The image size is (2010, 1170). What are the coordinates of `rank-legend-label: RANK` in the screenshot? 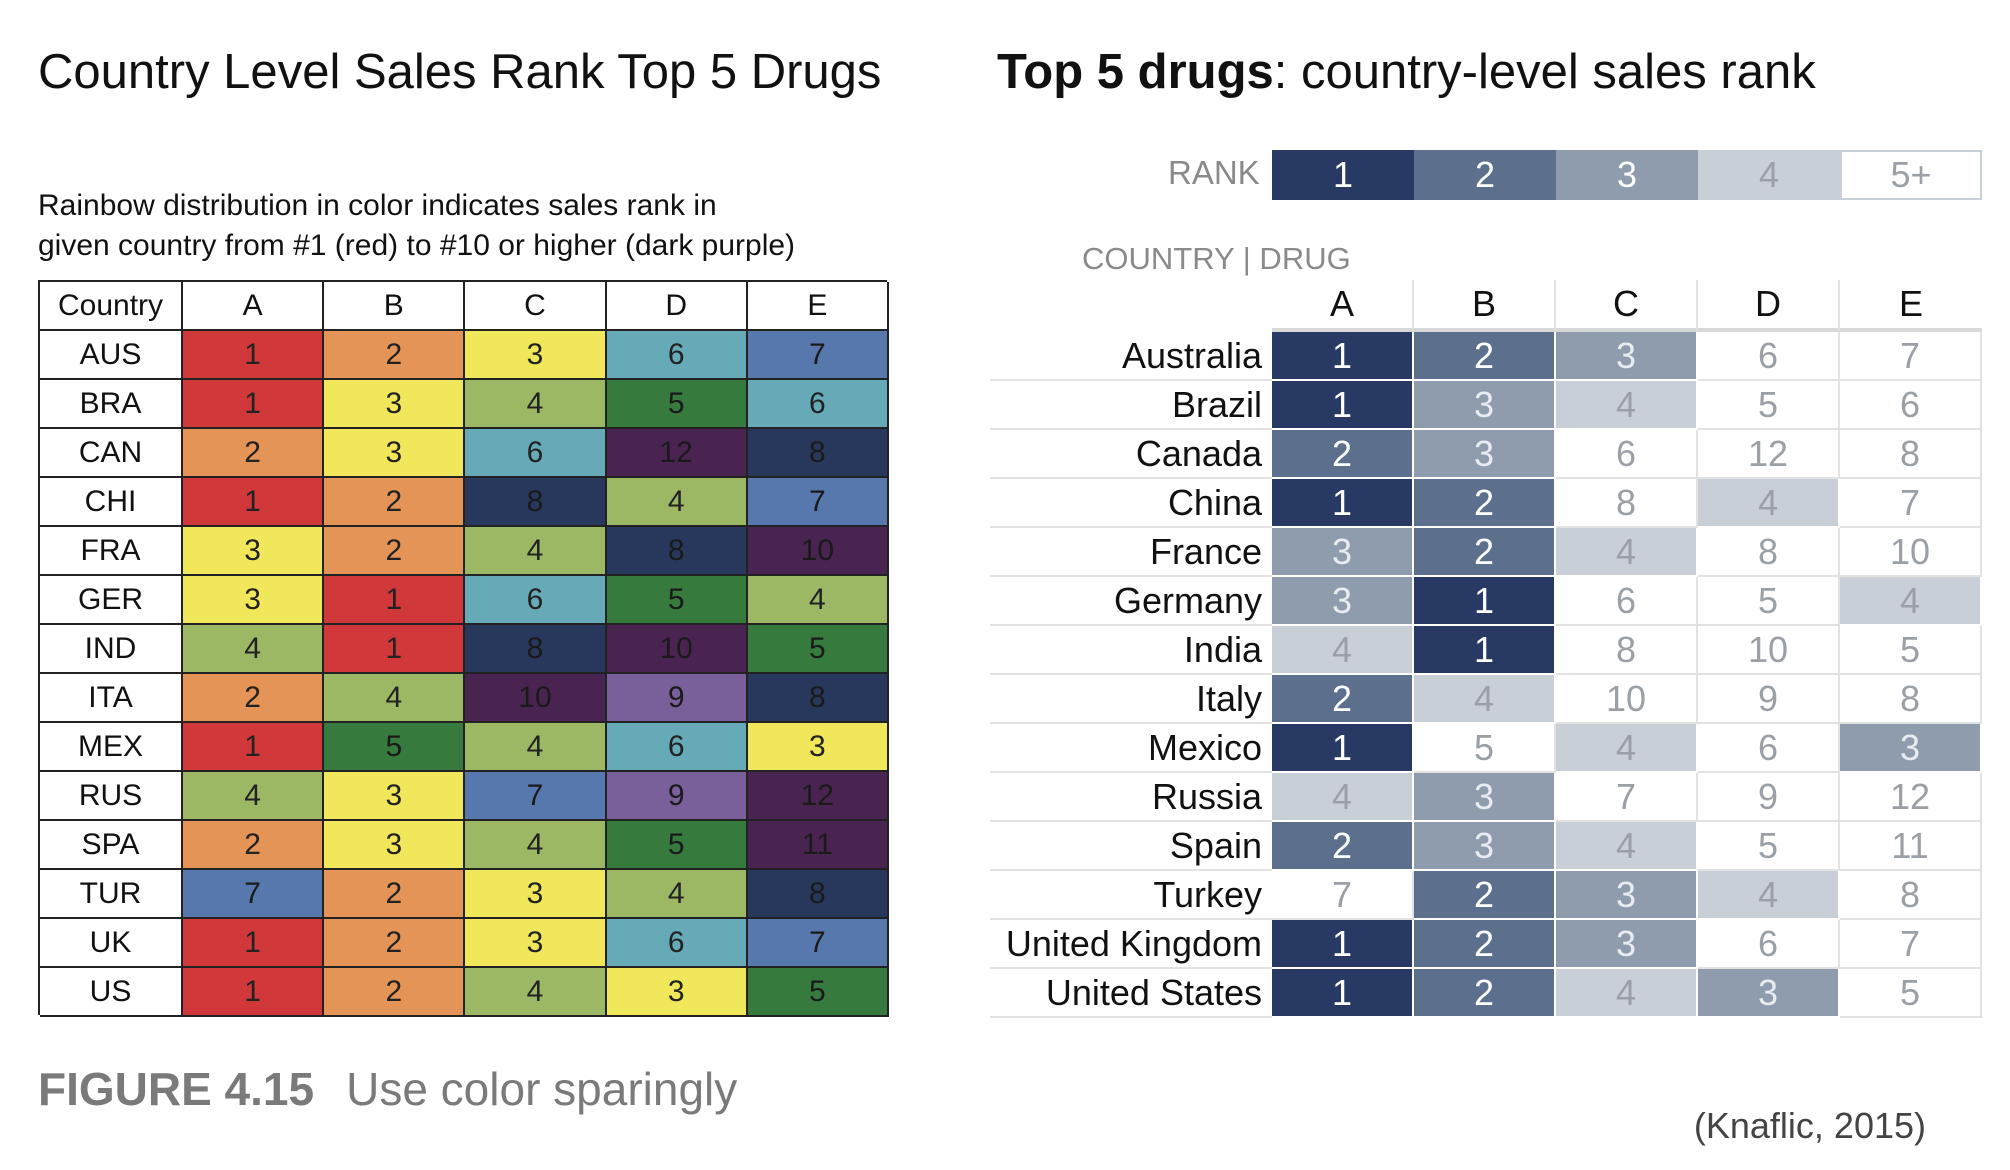 It's located at (1214, 172).